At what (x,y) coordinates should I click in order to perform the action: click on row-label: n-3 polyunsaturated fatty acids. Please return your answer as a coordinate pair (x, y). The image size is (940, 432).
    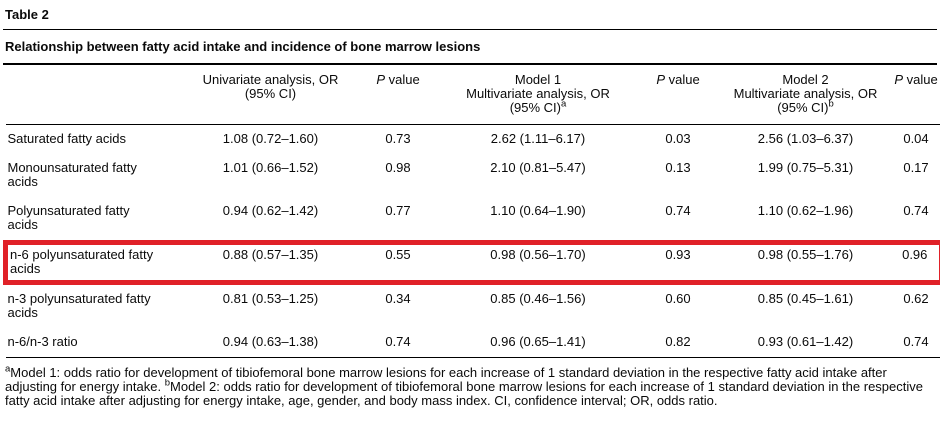
    Looking at the image, I should click on (79, 305).